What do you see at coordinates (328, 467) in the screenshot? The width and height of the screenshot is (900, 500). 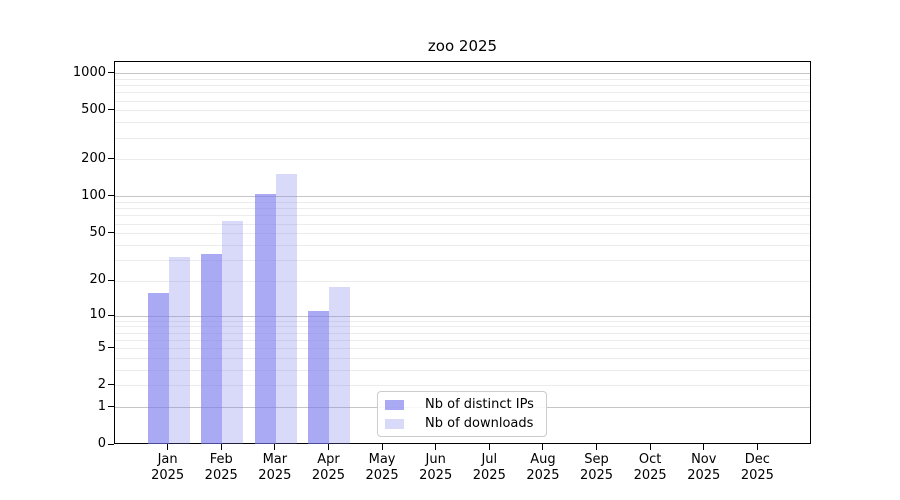 I see `x-tick-label: Apr 2025` at bounding box center [328, 467].